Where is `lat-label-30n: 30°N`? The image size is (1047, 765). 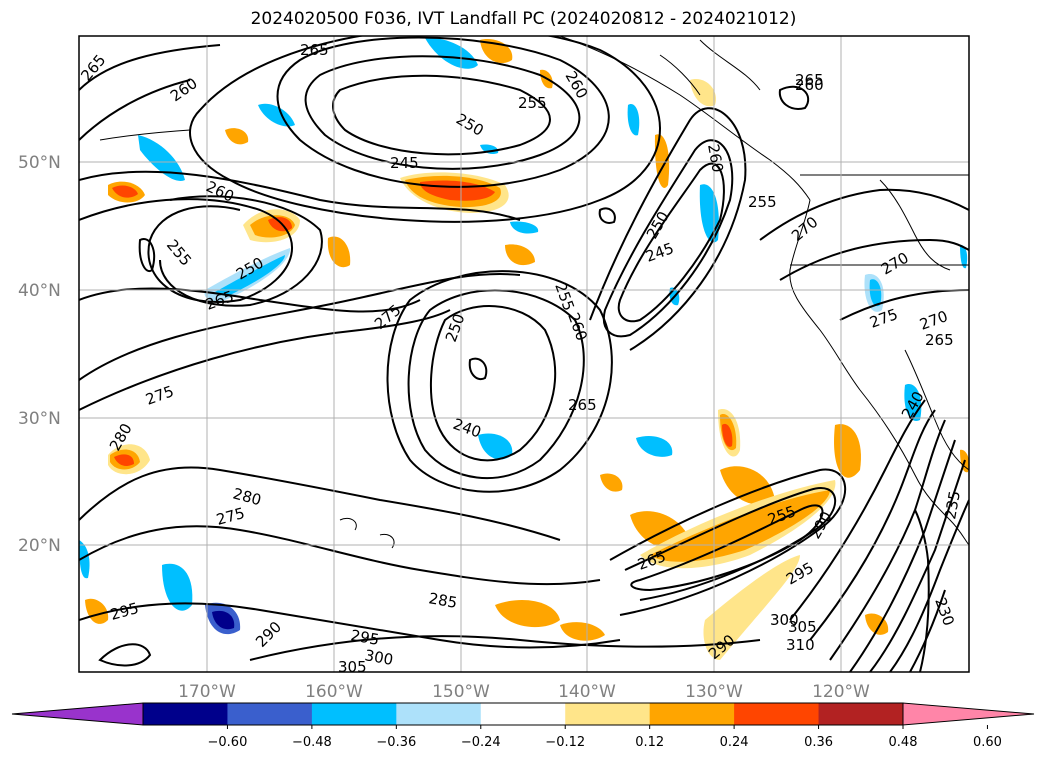
lat-label-30n: 30°N is located at coordinates (39, 419).